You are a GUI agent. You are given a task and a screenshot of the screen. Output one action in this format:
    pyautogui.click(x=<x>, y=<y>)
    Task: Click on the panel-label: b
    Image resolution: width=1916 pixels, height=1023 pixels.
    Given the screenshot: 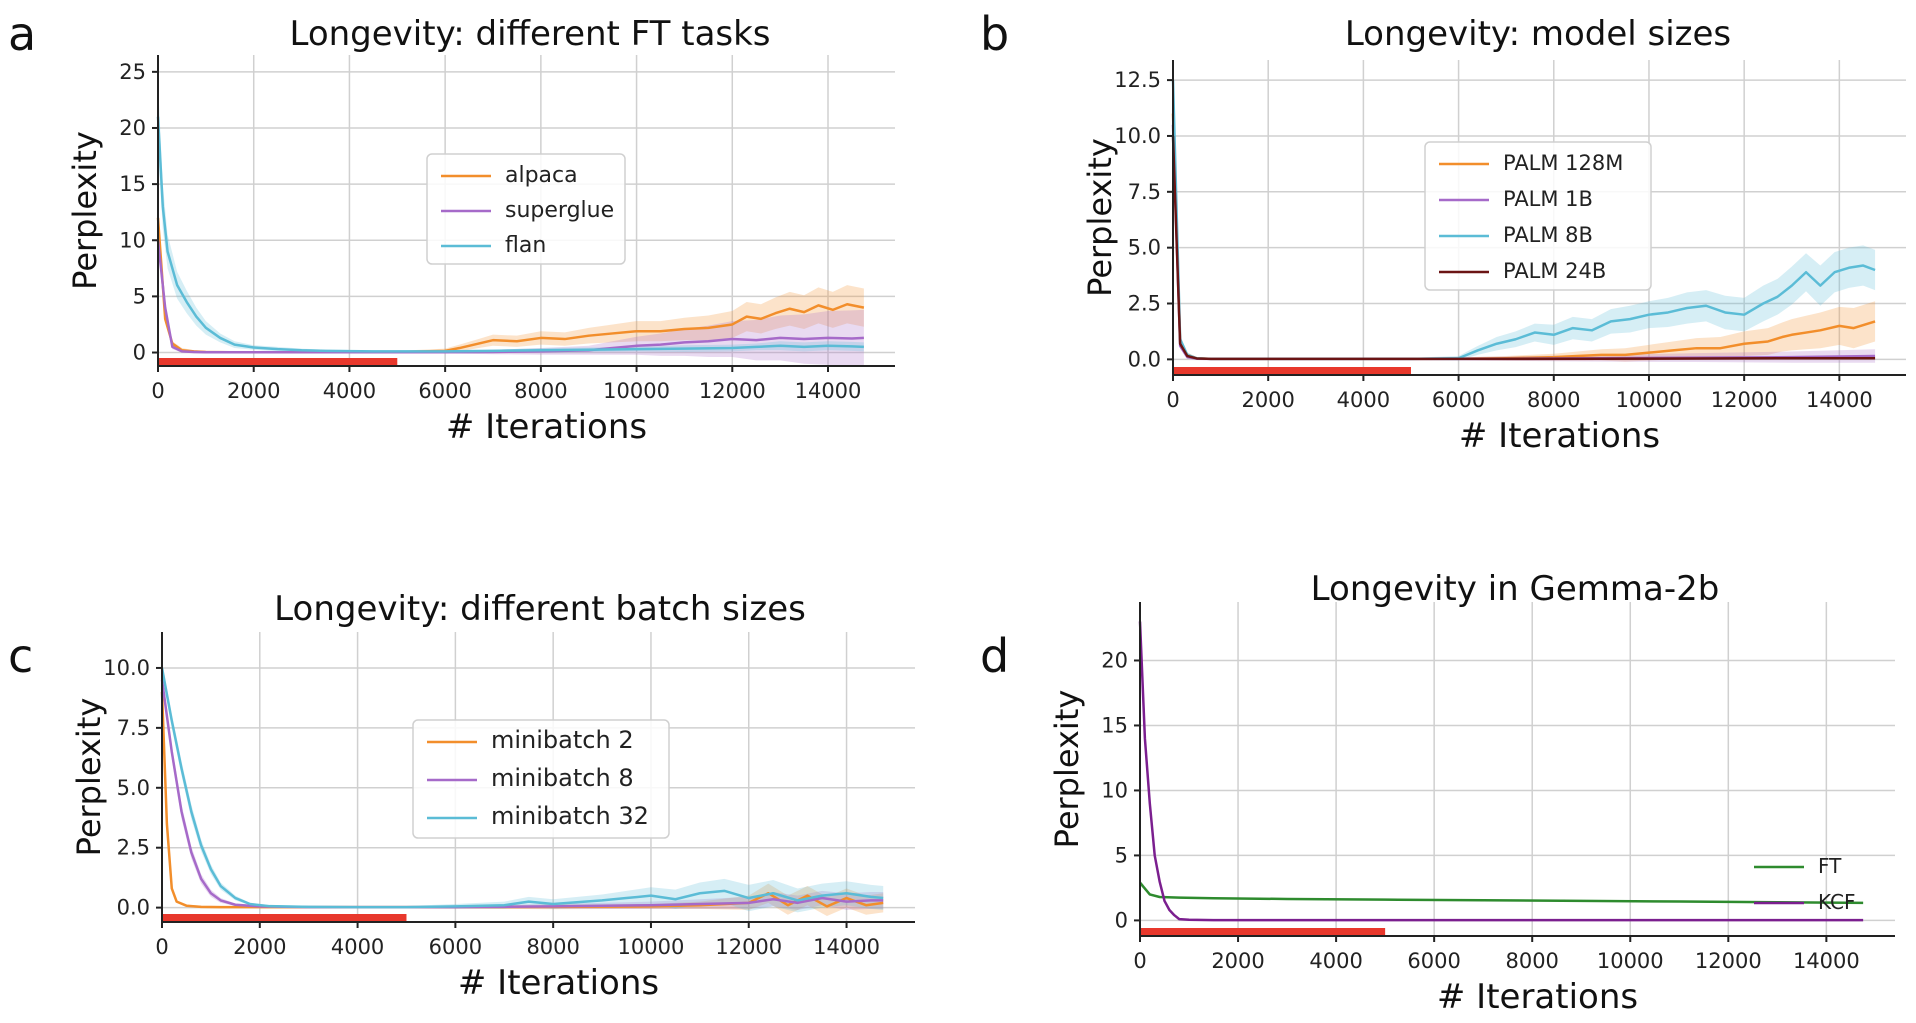 What is the action you would take?
    pyautogui.click(x=994, y=34)
    